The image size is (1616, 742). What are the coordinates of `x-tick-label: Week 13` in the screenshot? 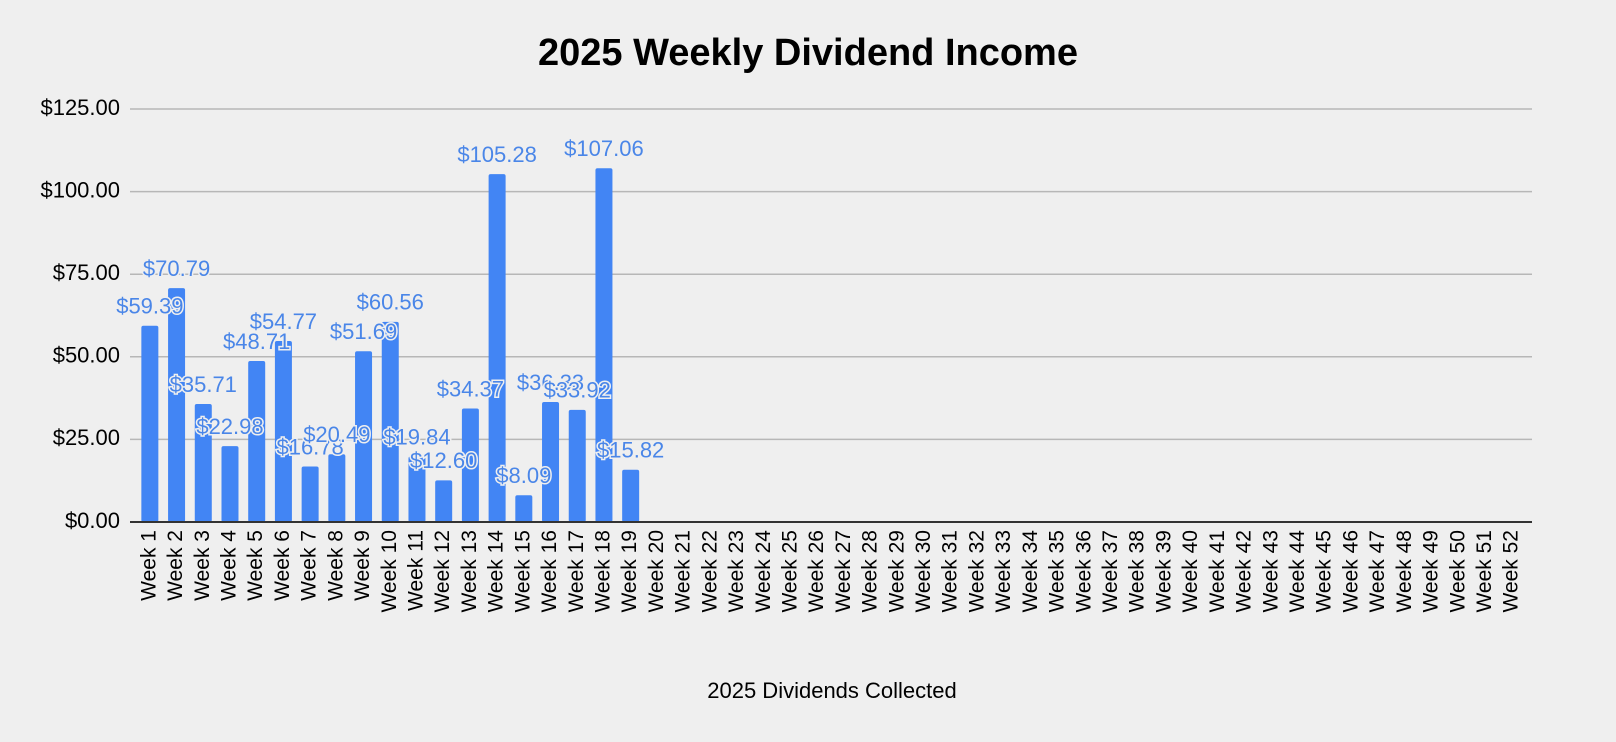 It's located at (469, 571).